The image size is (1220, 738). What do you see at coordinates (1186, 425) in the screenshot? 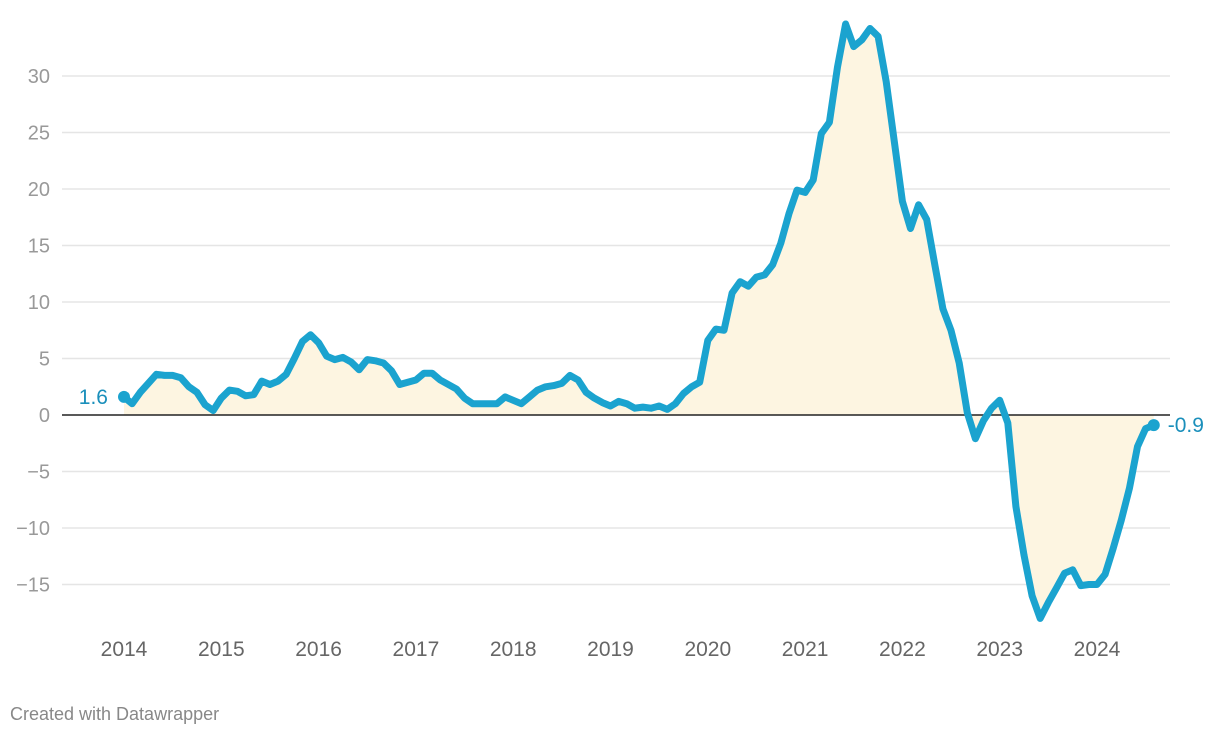
I see `end-value-label: -0.9` at bounding box center [1186, 425].